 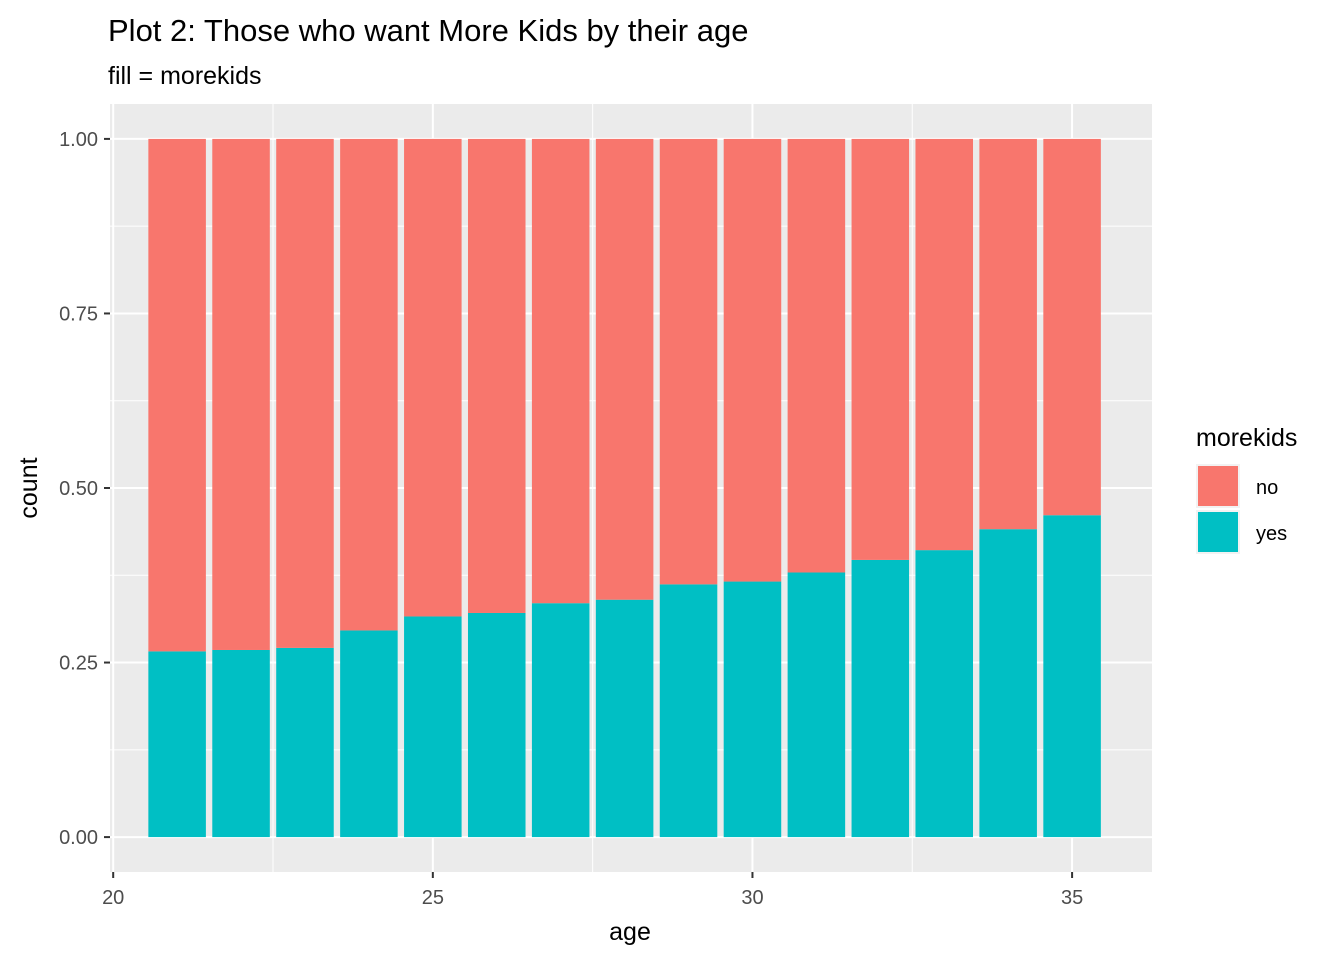 What do you see at coordinates (1218, 532) in the screenshot?
I see `legend-swatch-yes` at bounding box center [1218, 532].